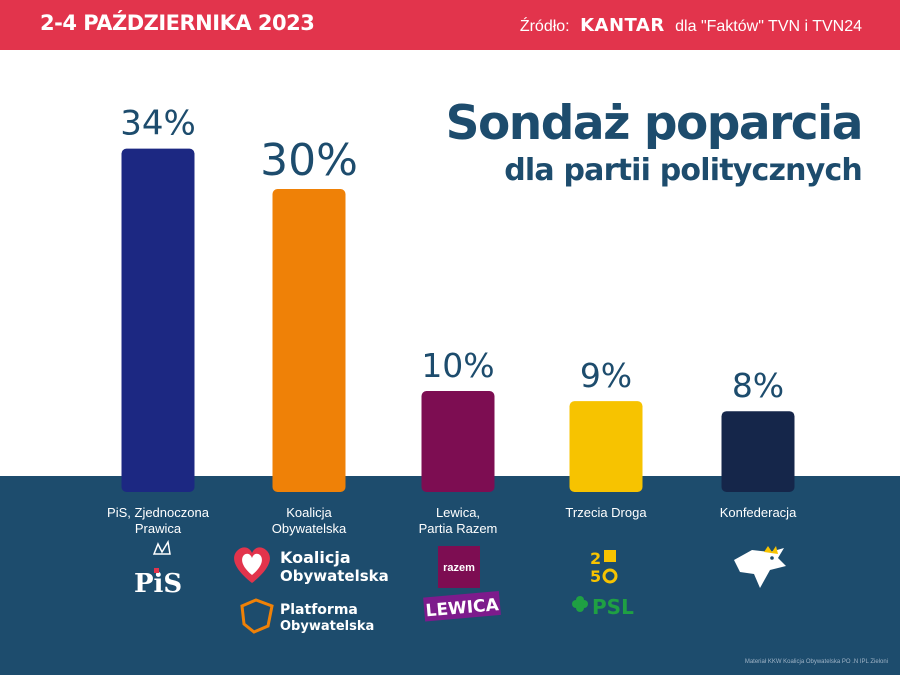 The image size is (900, 675). What do you see at coordinates (177, 23) in the screenshot?
I see `survey-date: 2-4 PAŹDZIERNIKA 2023` at bounding box center [177, 23].